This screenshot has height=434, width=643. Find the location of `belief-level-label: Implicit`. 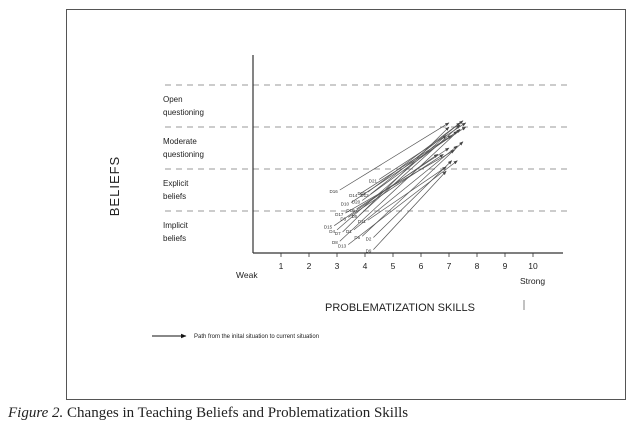

belief-level-label: Implicit is located at coordinates (176, 225).